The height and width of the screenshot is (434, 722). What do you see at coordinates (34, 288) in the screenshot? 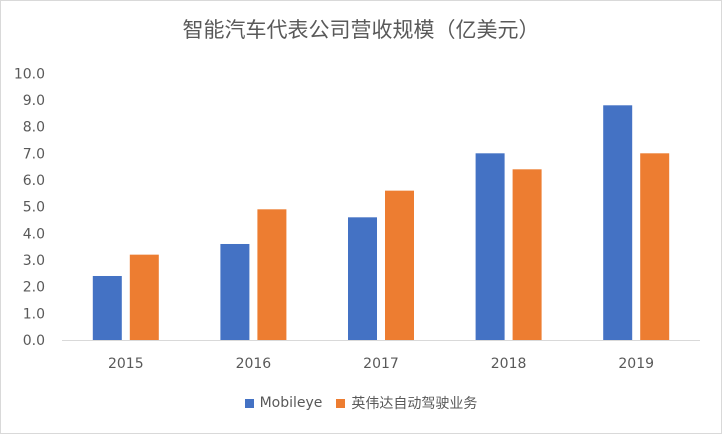
I see `y-tick-label: 2.0` at bounding box center [34, 288].